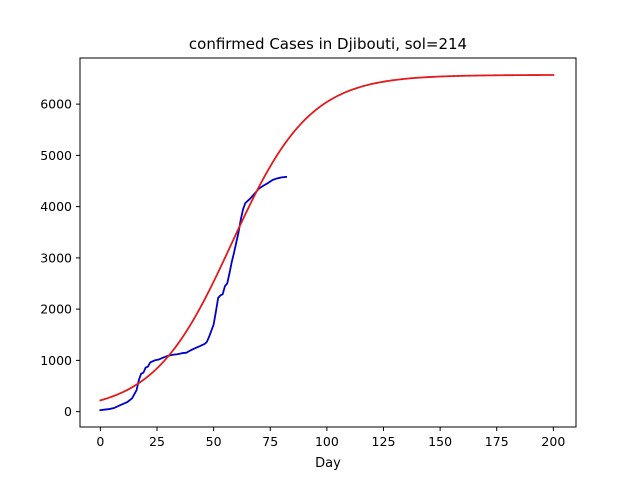 This screenshot has height=484, width=640. Describe the element at coordinates (497, 441) in the screenshot. I see `x-tick-label: 175` at that location.